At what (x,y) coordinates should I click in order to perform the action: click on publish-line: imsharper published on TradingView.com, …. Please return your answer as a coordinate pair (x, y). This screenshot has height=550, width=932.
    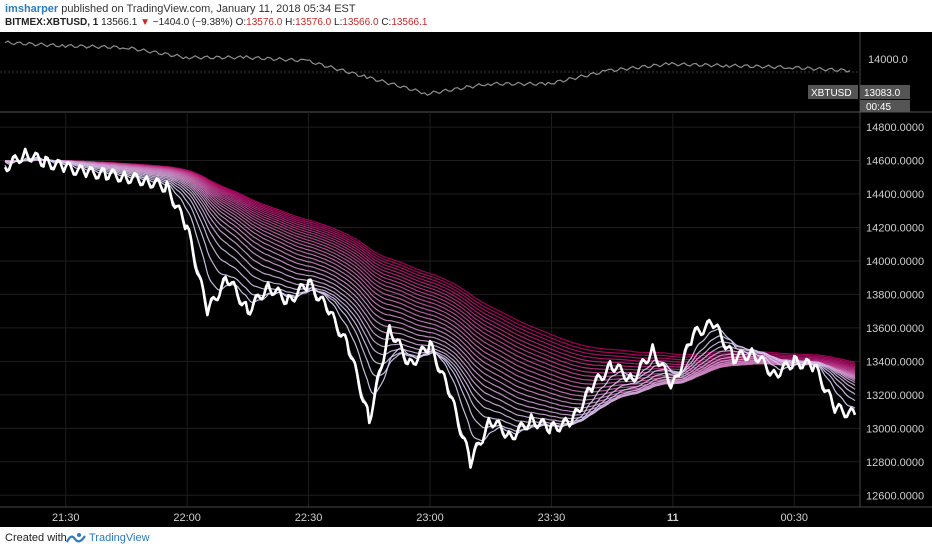
    Looking at the image, I should click on (180, 9).